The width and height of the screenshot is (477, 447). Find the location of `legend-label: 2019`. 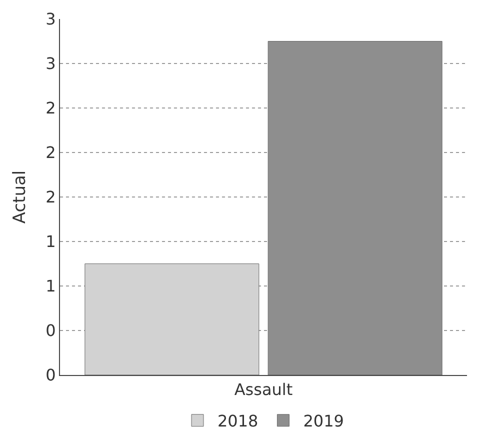

legend-label: 2019 is located at coordinates (323, 421).